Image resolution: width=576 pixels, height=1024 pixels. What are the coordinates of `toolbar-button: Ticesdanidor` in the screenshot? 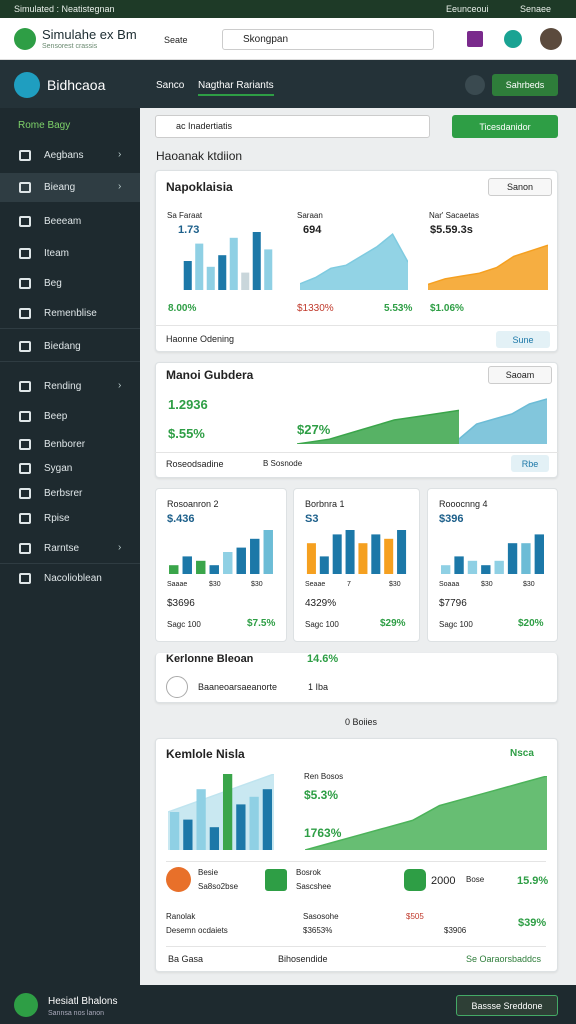 It's located at (505, 126).